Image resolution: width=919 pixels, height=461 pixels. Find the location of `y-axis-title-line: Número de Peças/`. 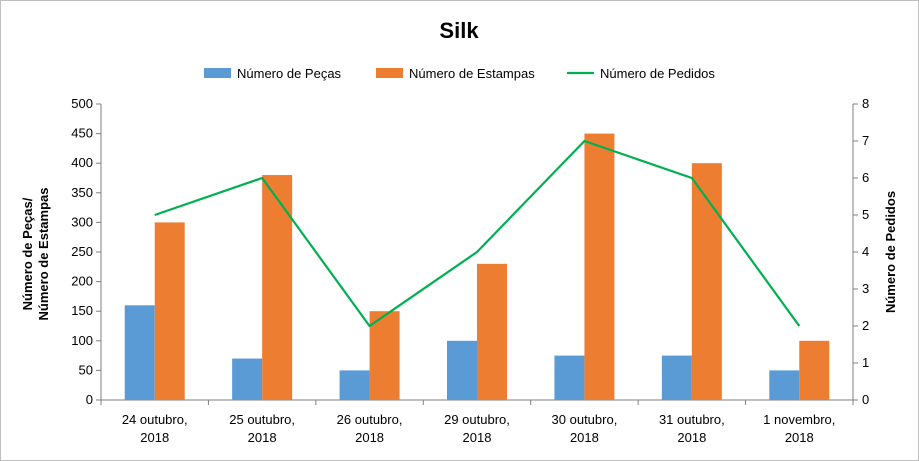

y-axis-title-line: Número de Peças/ is located at coordinates (27, 253).